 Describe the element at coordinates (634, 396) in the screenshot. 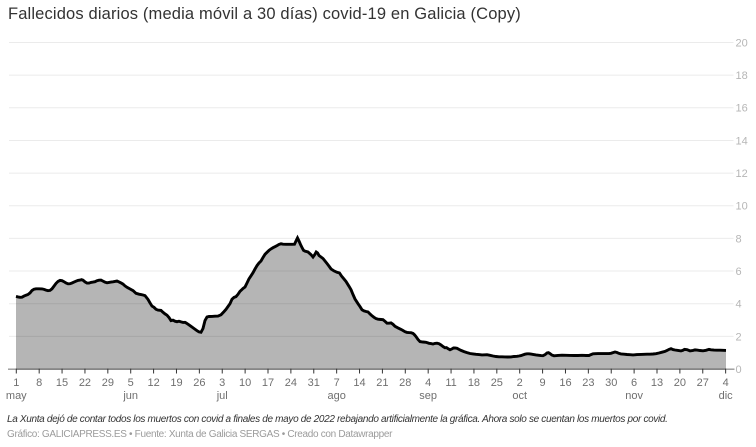

I see `svg-text: nov` at that location.